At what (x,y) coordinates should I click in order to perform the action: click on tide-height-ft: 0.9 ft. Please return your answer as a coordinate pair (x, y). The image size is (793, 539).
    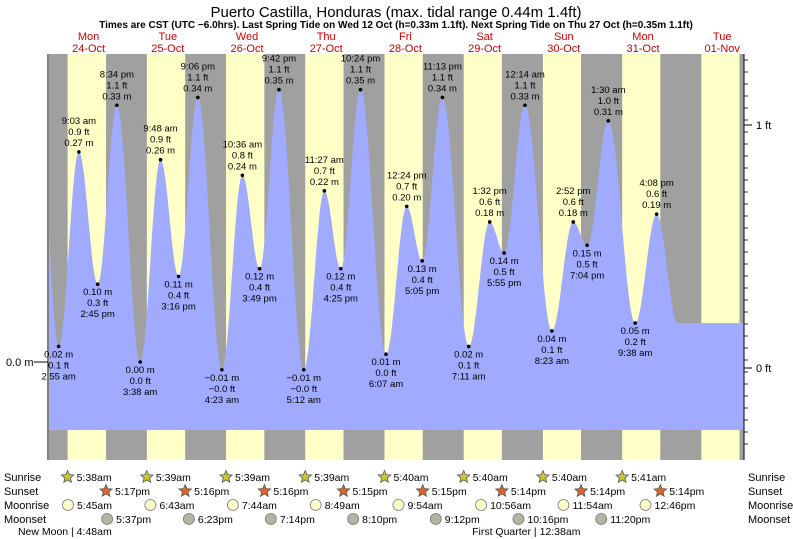
    Looking at the image, I should click on (160, 140).